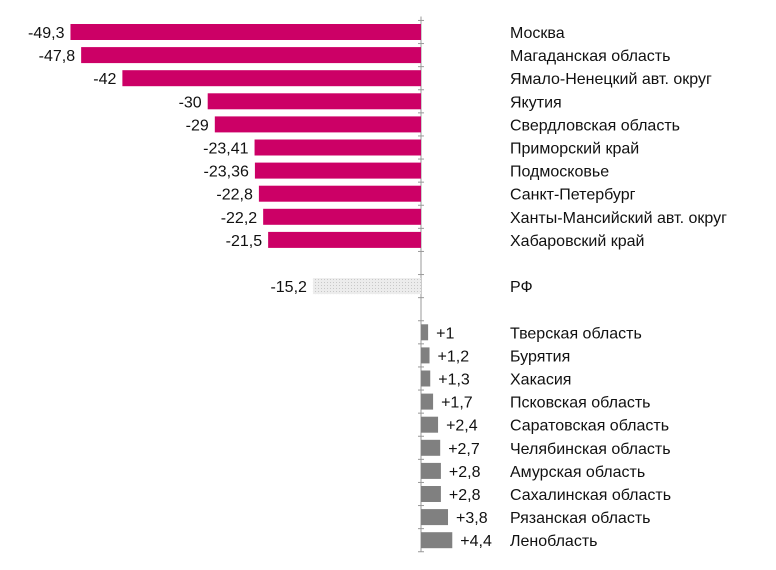 The image size is (776, 570). What do you see at coordinates (540, 380) in the screenshot?
I see `category-label: Хакасия` at bounding box center [540, 380].